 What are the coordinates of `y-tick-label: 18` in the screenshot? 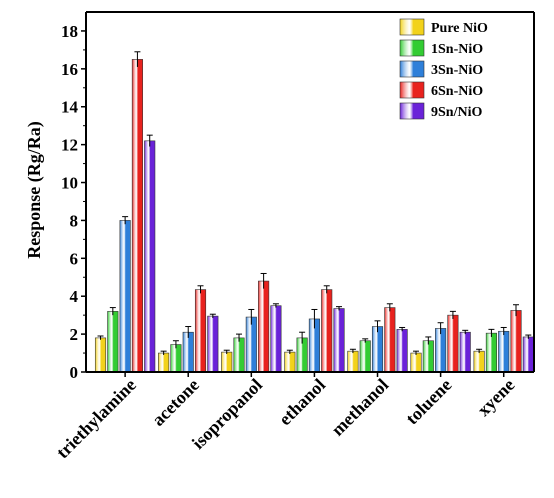 It's located at (69, 31).